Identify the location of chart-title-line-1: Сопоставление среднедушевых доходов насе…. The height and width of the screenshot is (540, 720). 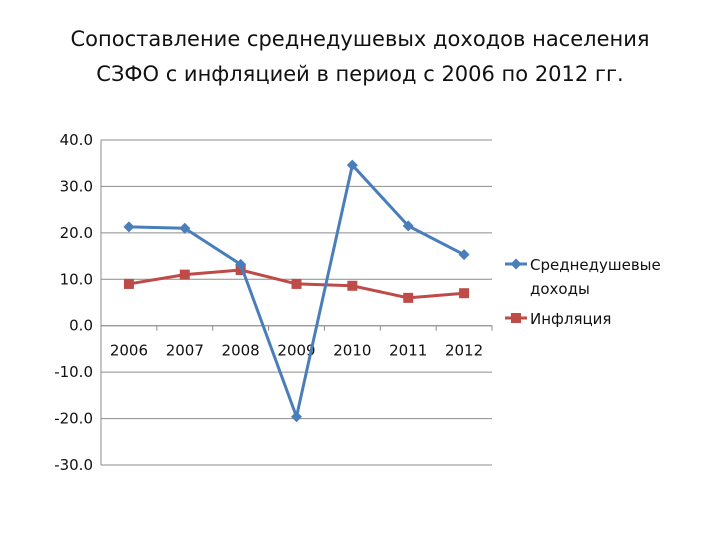
(360, 39).